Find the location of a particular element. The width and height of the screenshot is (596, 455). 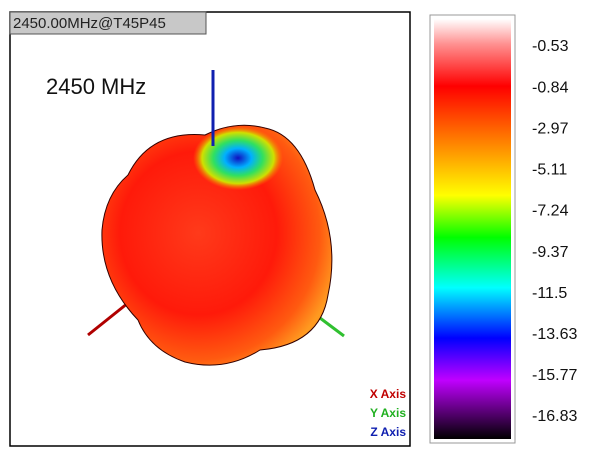

pattern-null is located at coordinates (238, 158).